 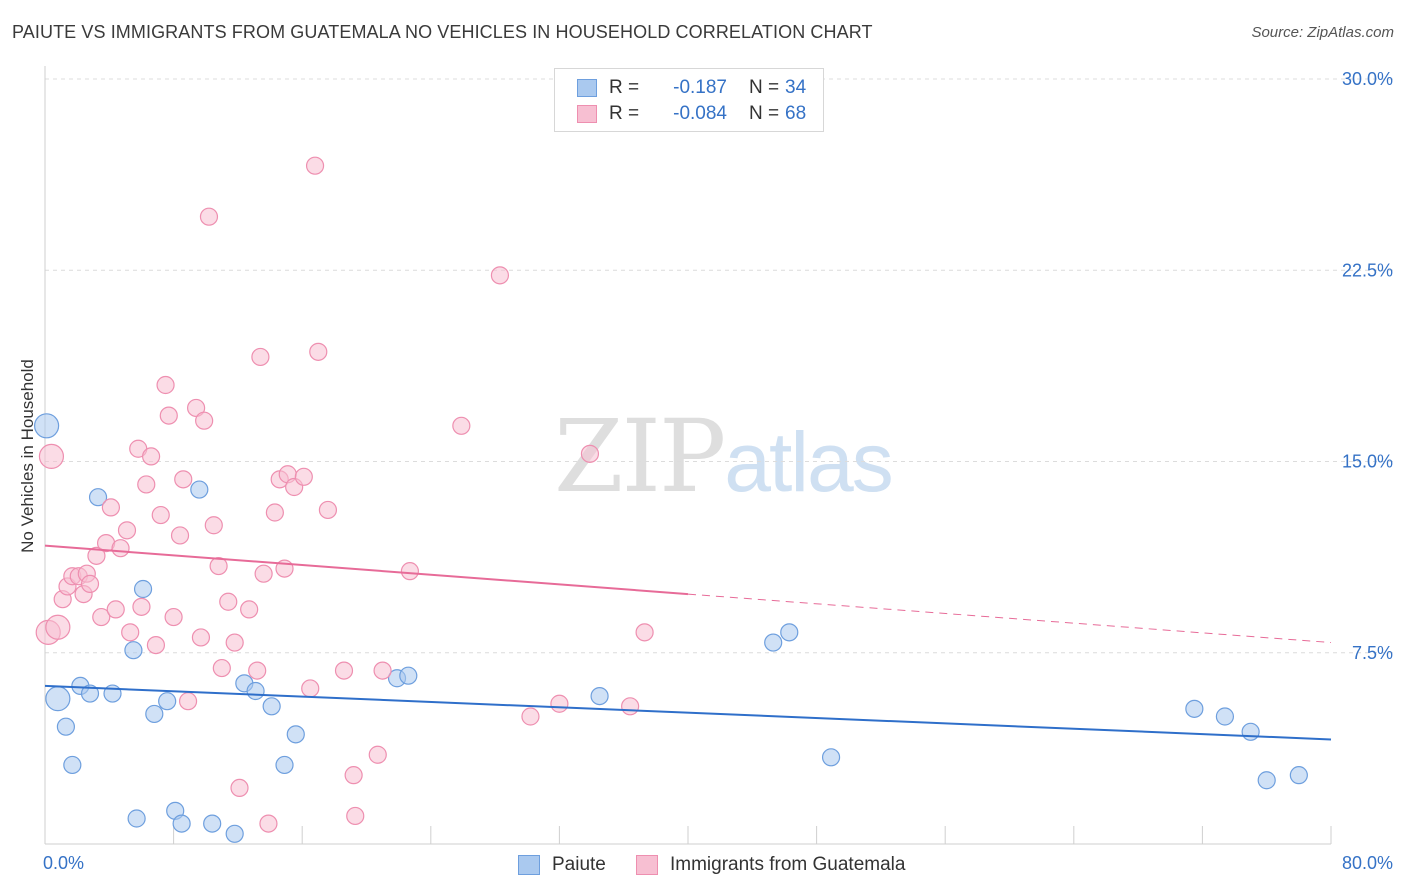 What do you see at coordinates (587, 88) in the screenshot?
I see `paiute-swatch` at bounding box center [587, 88].